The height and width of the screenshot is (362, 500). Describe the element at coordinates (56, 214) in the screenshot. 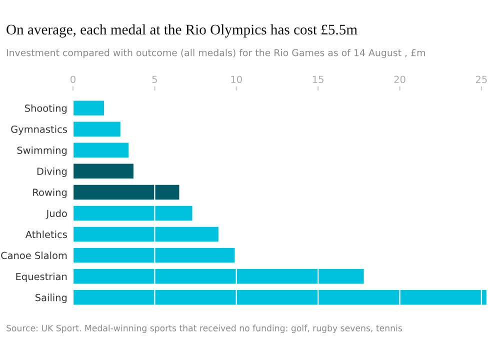

I see `y-tick-label: Judo` at that location.